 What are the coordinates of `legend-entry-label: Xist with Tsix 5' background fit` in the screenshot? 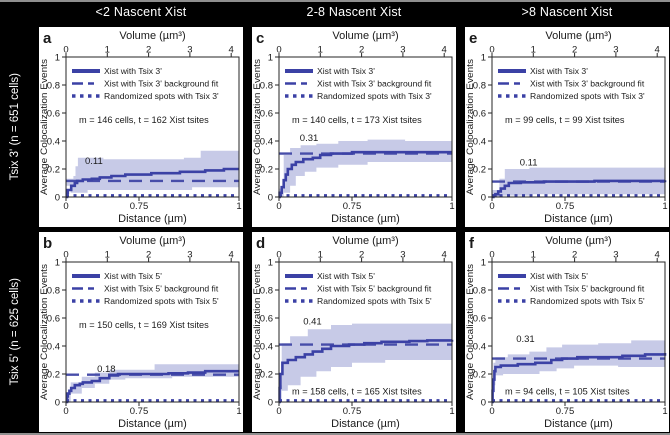 It's located at (374, 289).